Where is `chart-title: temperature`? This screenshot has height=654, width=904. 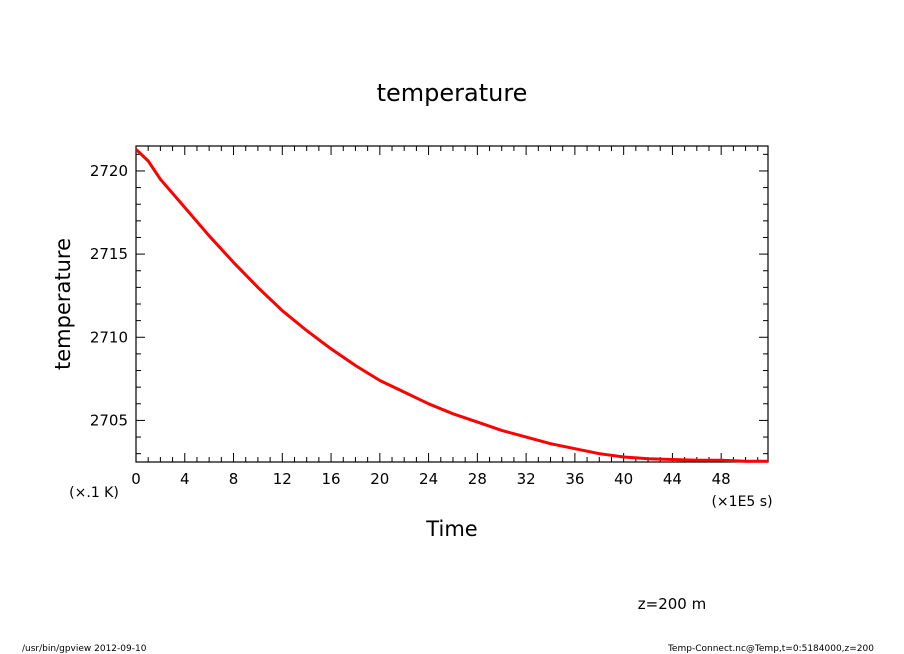
chart-title: temperature is located at coordinates (452, 93).